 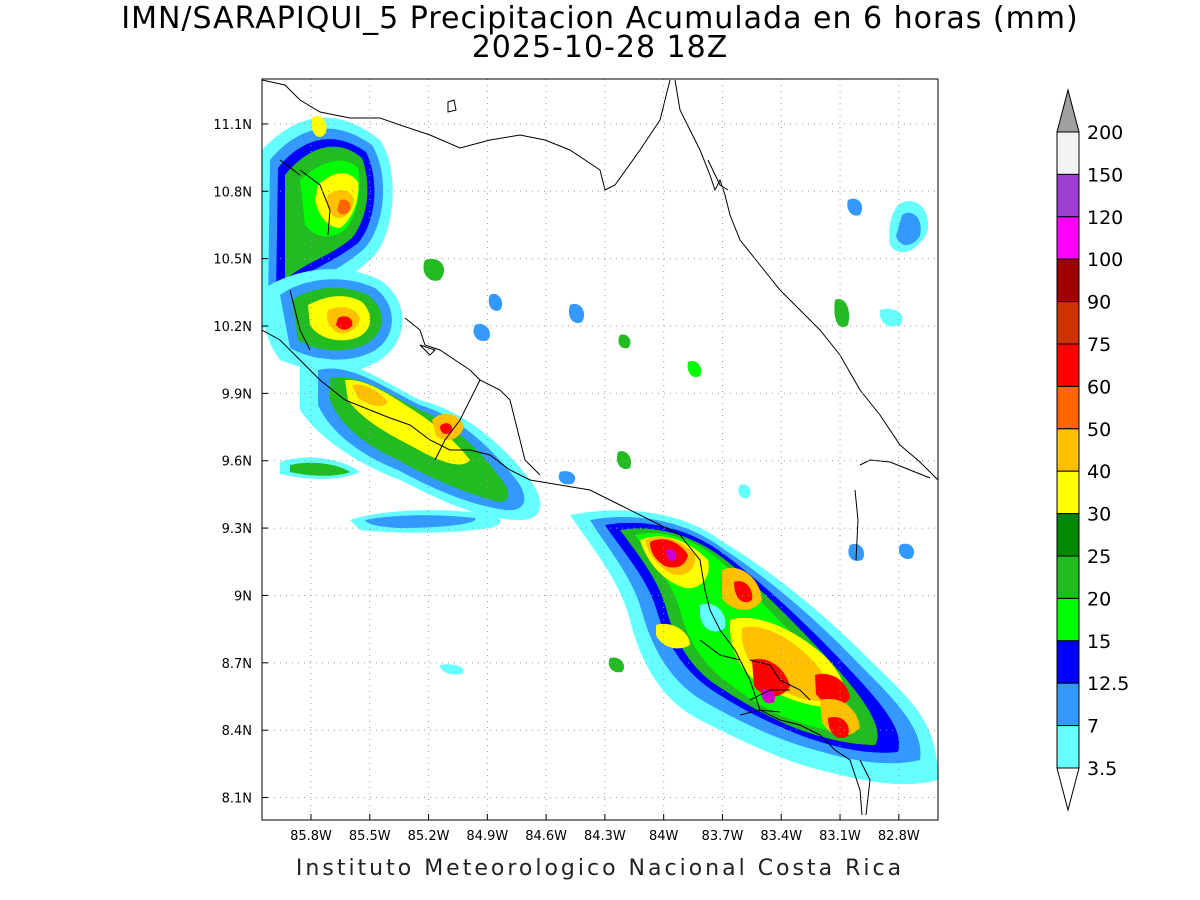 I want to click on colorbar-label: 120, so click(x=1105, y=218).